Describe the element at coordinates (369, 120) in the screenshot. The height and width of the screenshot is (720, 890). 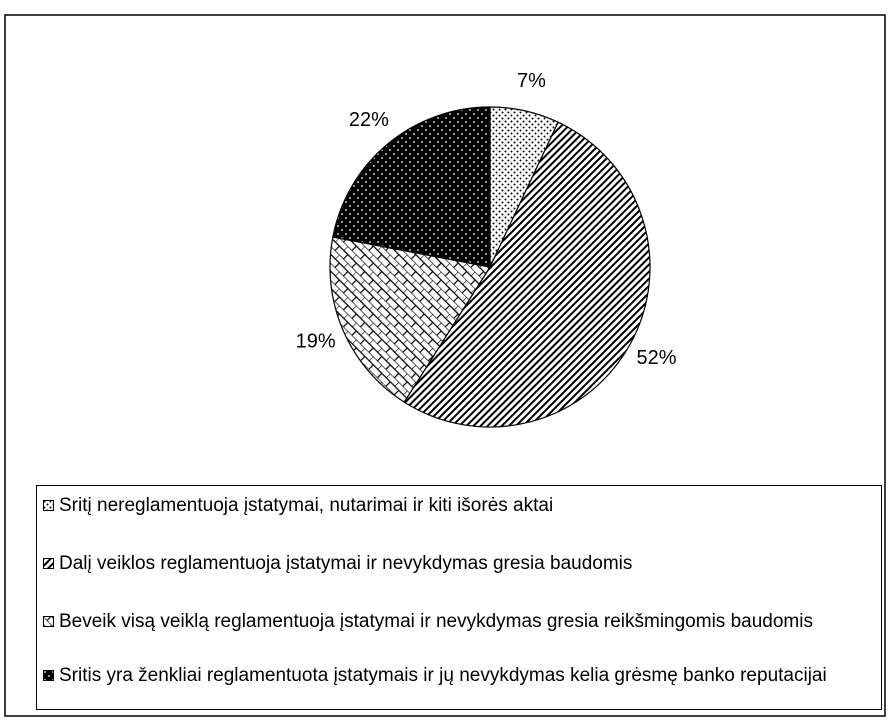
I see `slice-label: 22%` at that location.